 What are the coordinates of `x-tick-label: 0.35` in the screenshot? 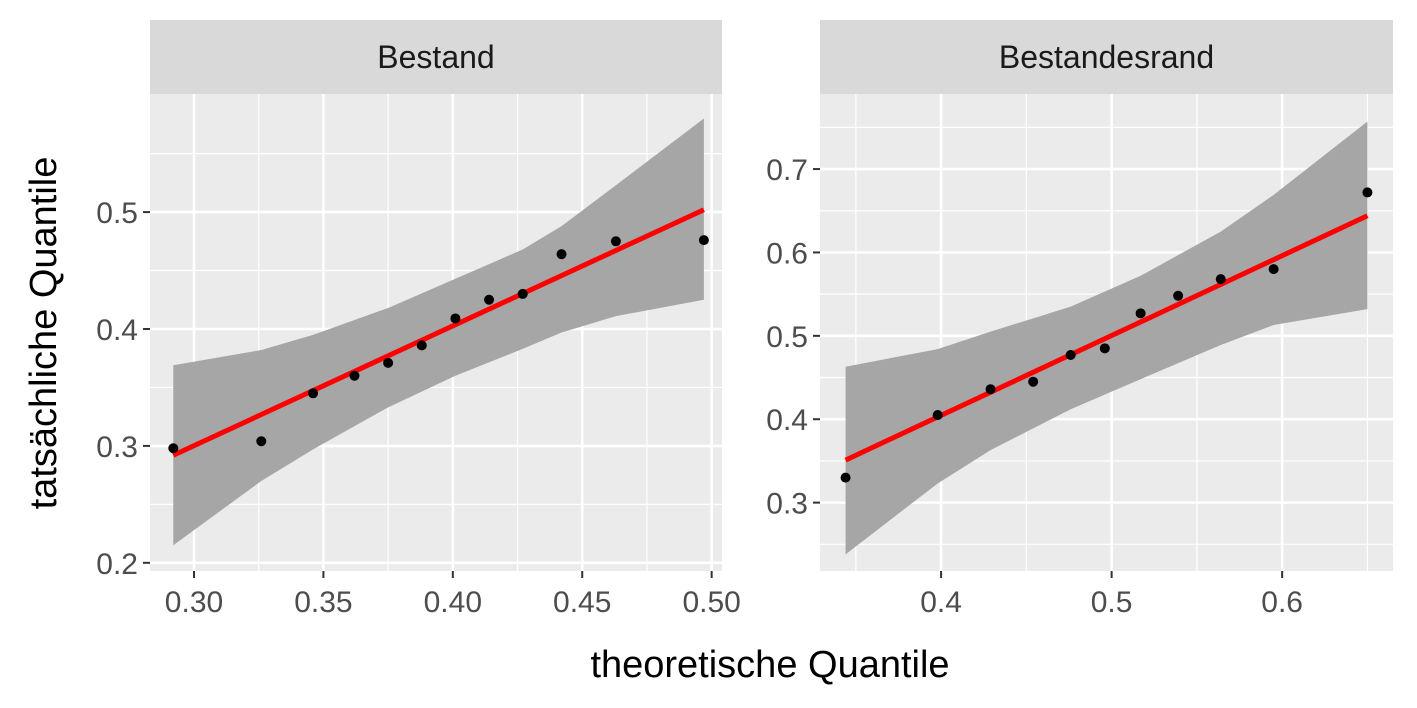 It's located at (323, 602).